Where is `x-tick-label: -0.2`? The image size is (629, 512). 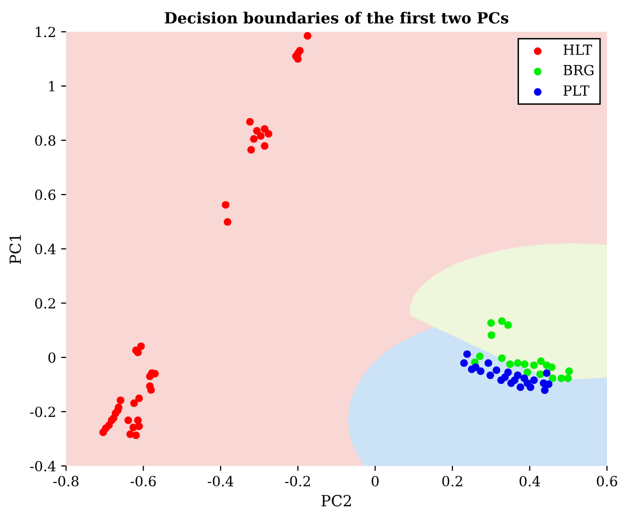 x-tick-label: -0.2 is located at coordinates (297, 481).